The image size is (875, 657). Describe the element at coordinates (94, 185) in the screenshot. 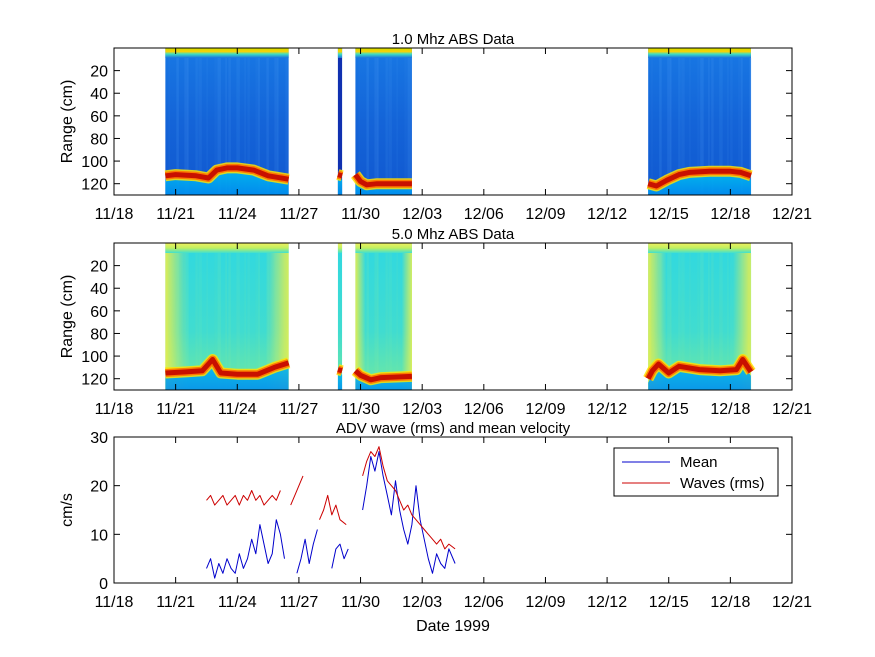

I see `y-tick-label: 120` at that location.